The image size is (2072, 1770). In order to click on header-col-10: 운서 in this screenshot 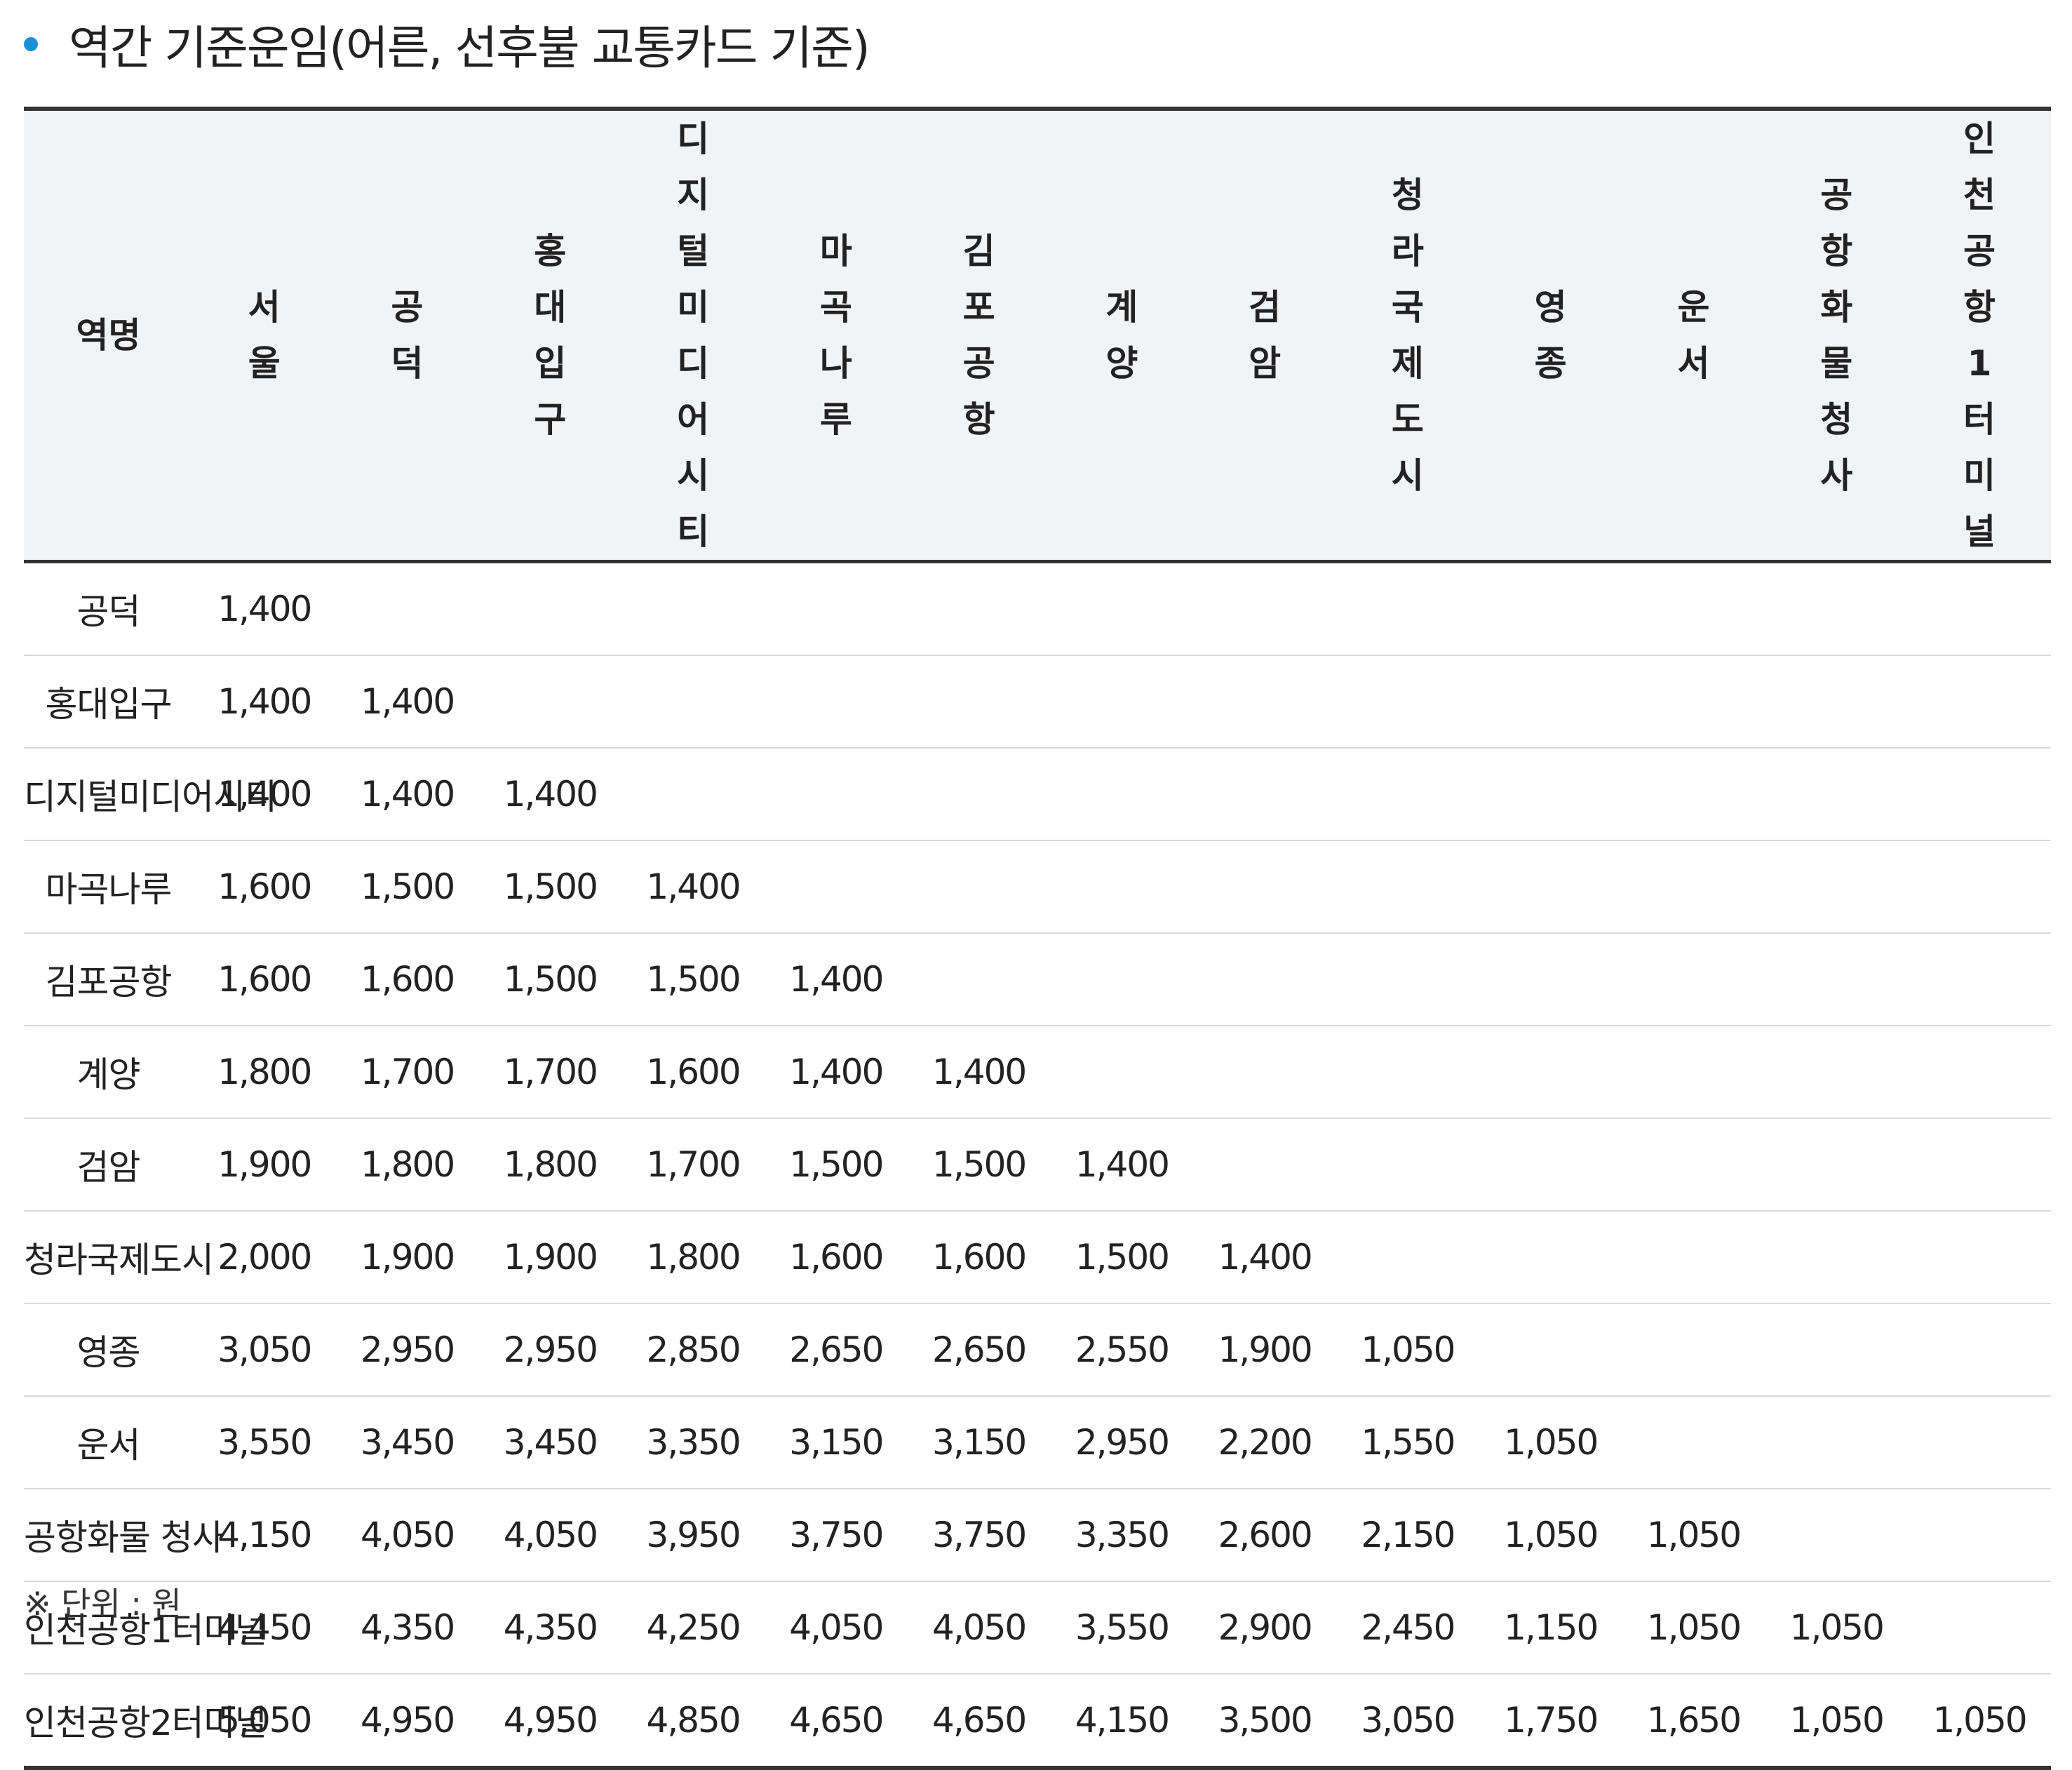, I will do `click(1693, 336)`.